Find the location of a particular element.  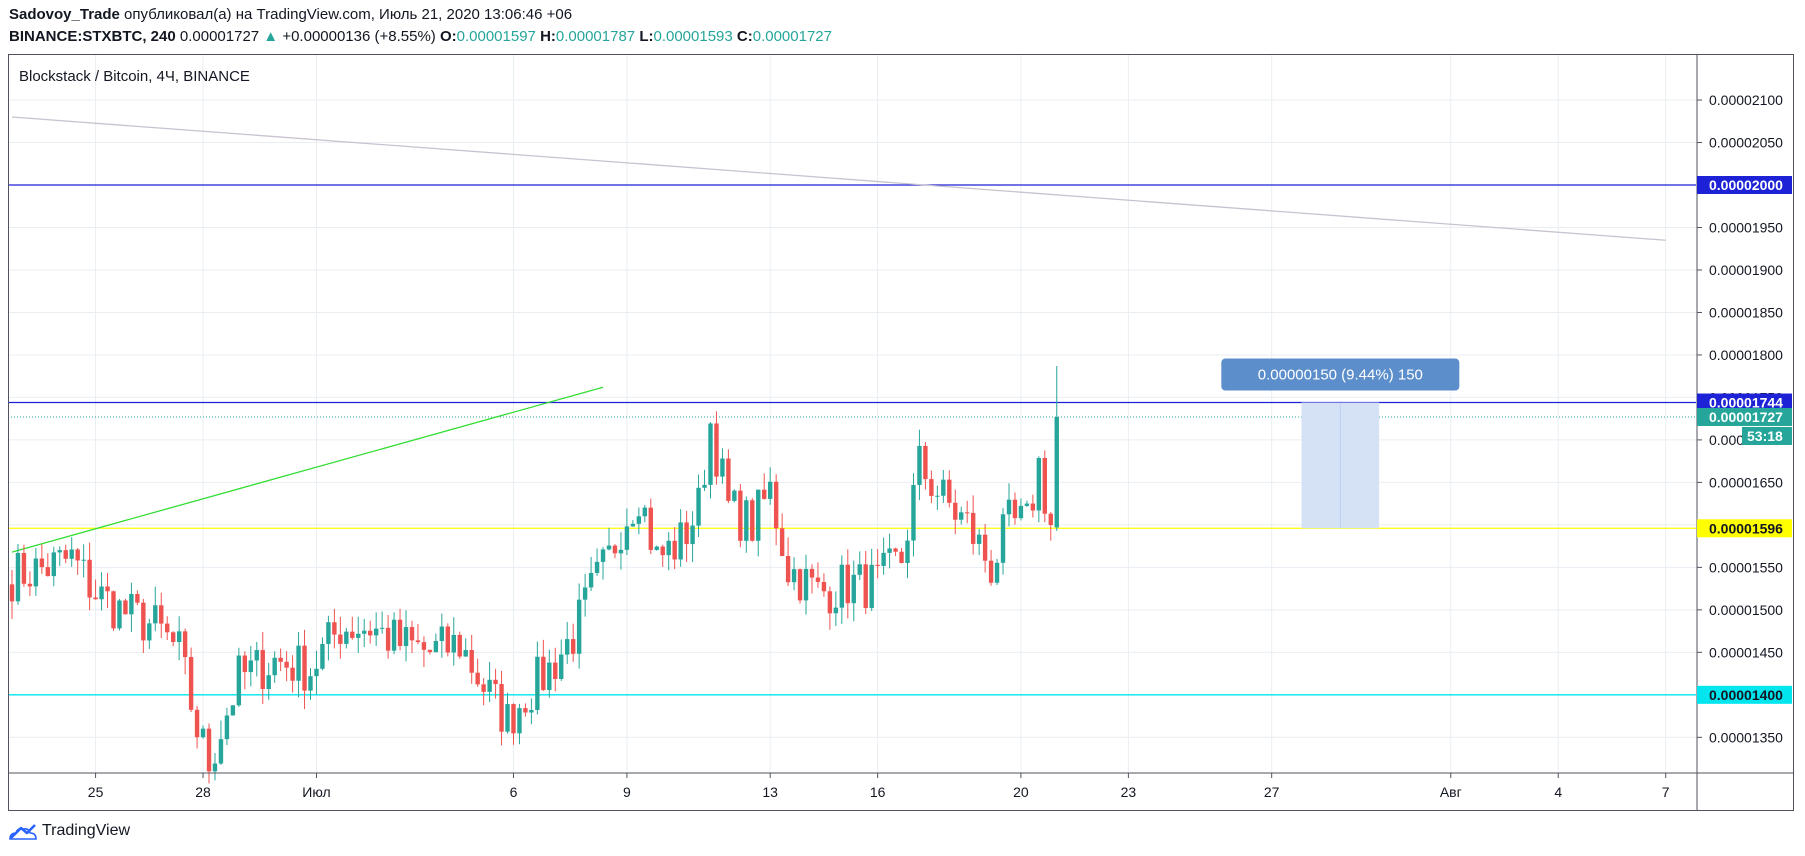

price-tick-label: 0.00001850 is located at coordinates (1746, 312).